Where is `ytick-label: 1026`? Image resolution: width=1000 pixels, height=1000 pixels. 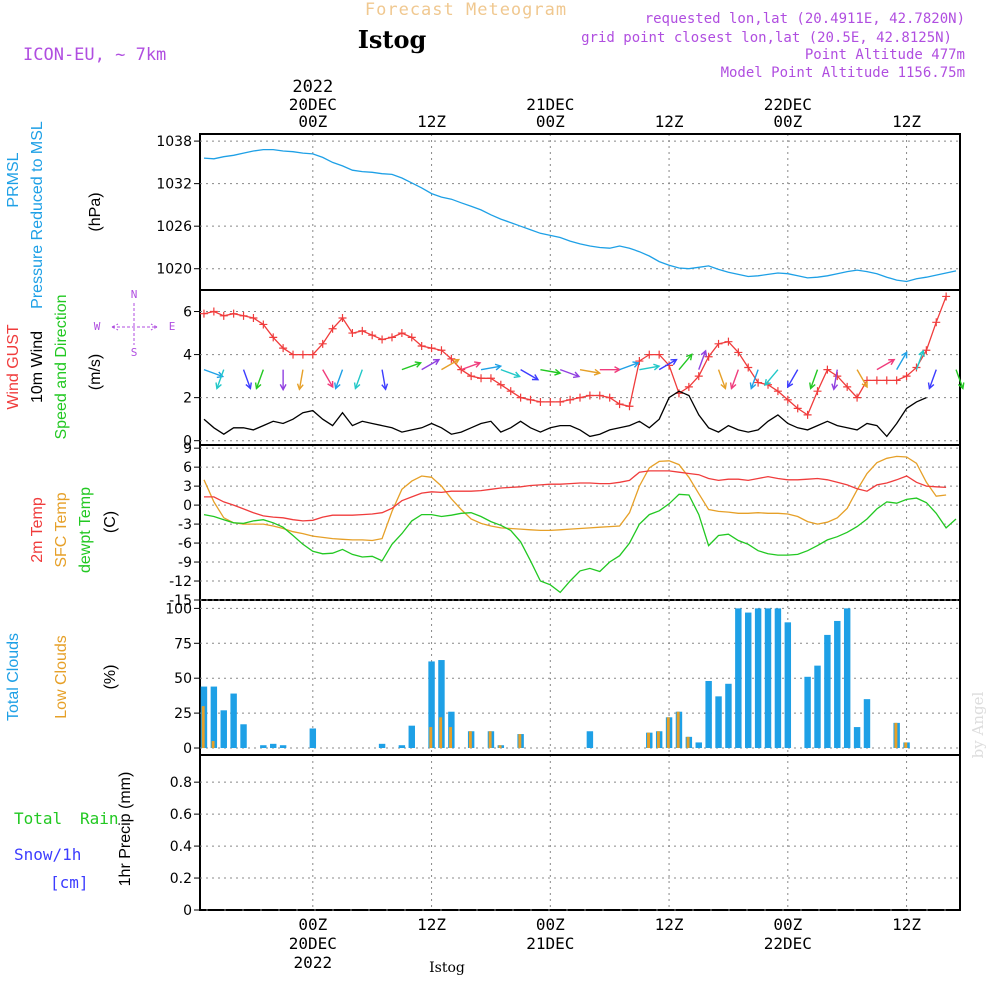
ytick-label: 1026 is located at coordinates (174, 227).